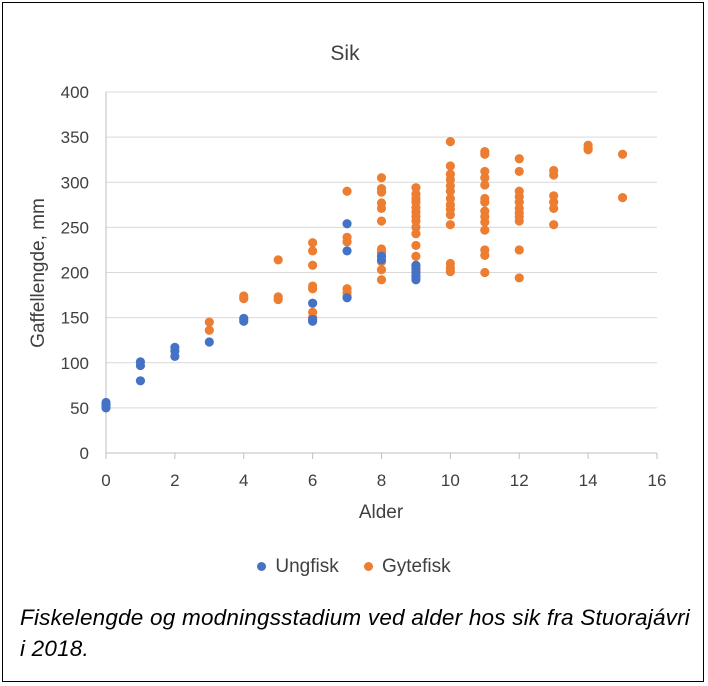 The image size is (708, 686). What do you see at coordinates (243, 480) in the screenshot?
I see `x-tick-label: 4` at bounding box center [243, 480].